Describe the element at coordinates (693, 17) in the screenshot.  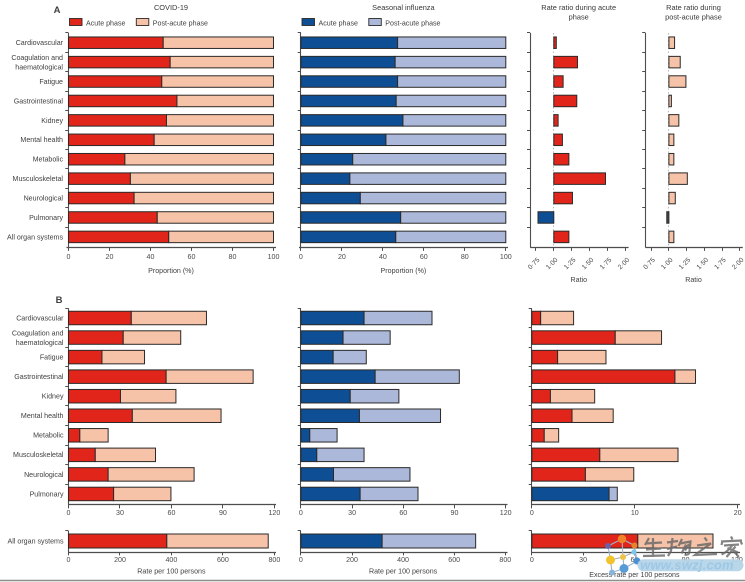
I see `svg-text: post-acute phase` at that location.